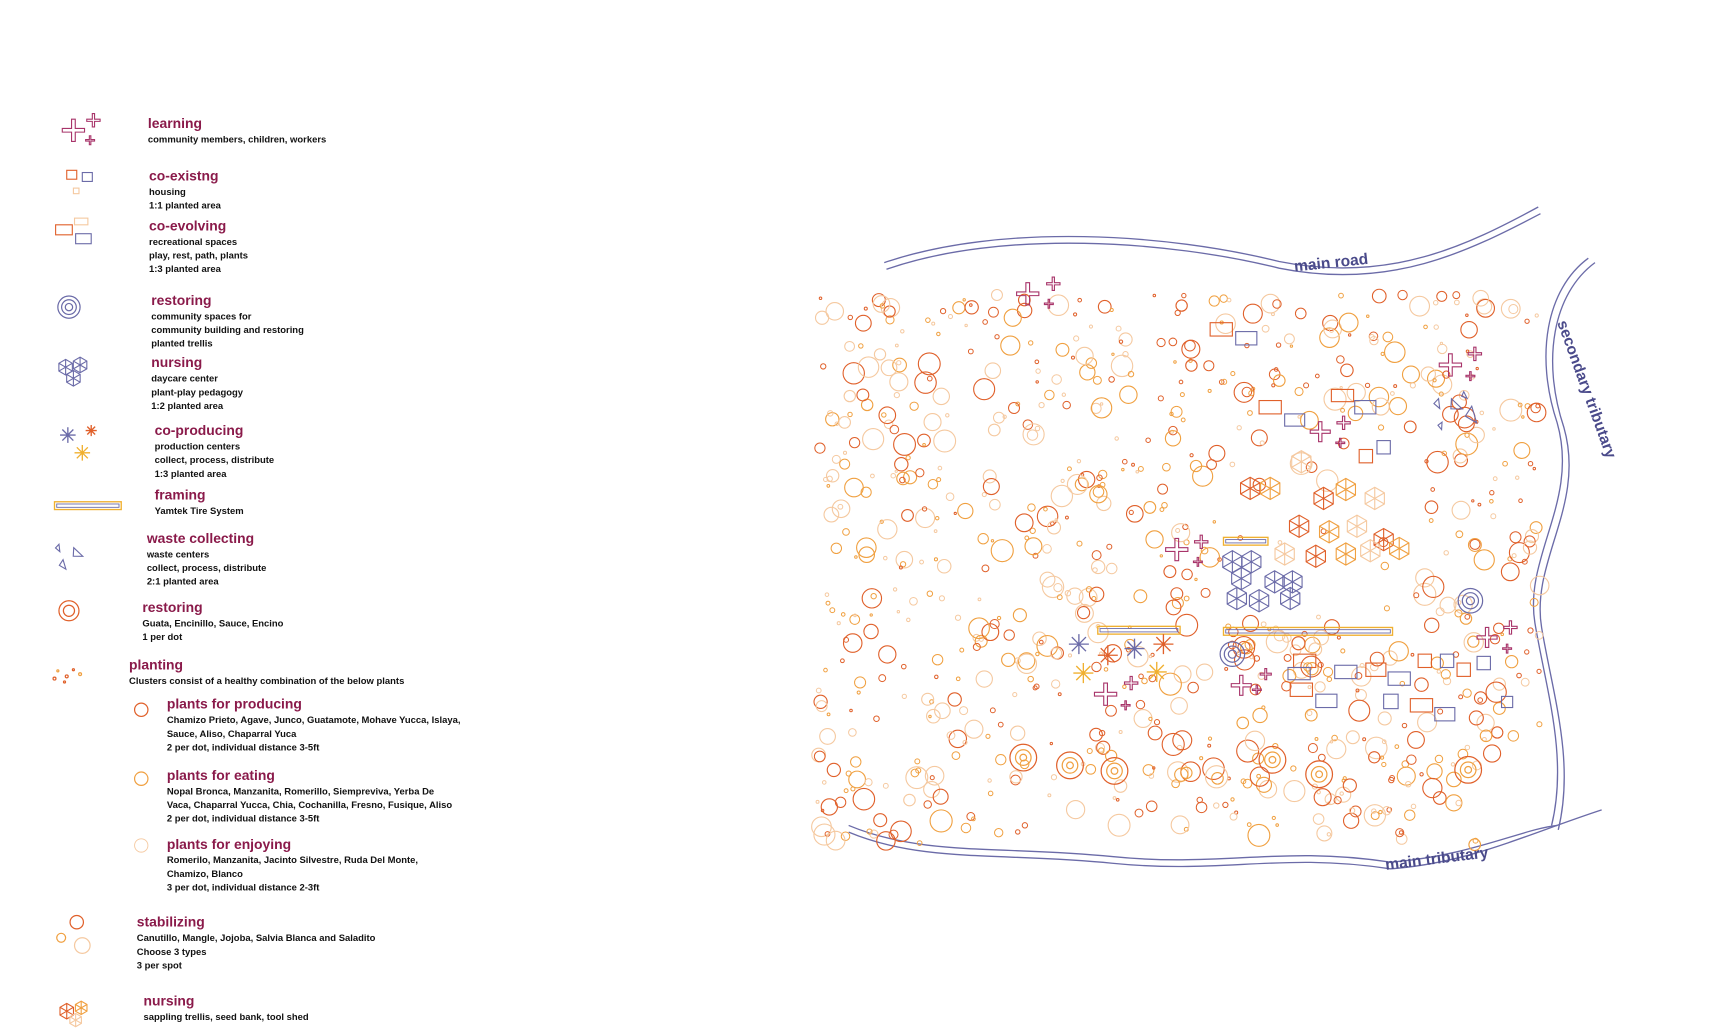 The height and width of the screenshot is (1028, 1724). What do you see at coordinates (172, 952) in the screenshot?
I see `legend-text: Choose 3 types` at bounding box center [172, 952].